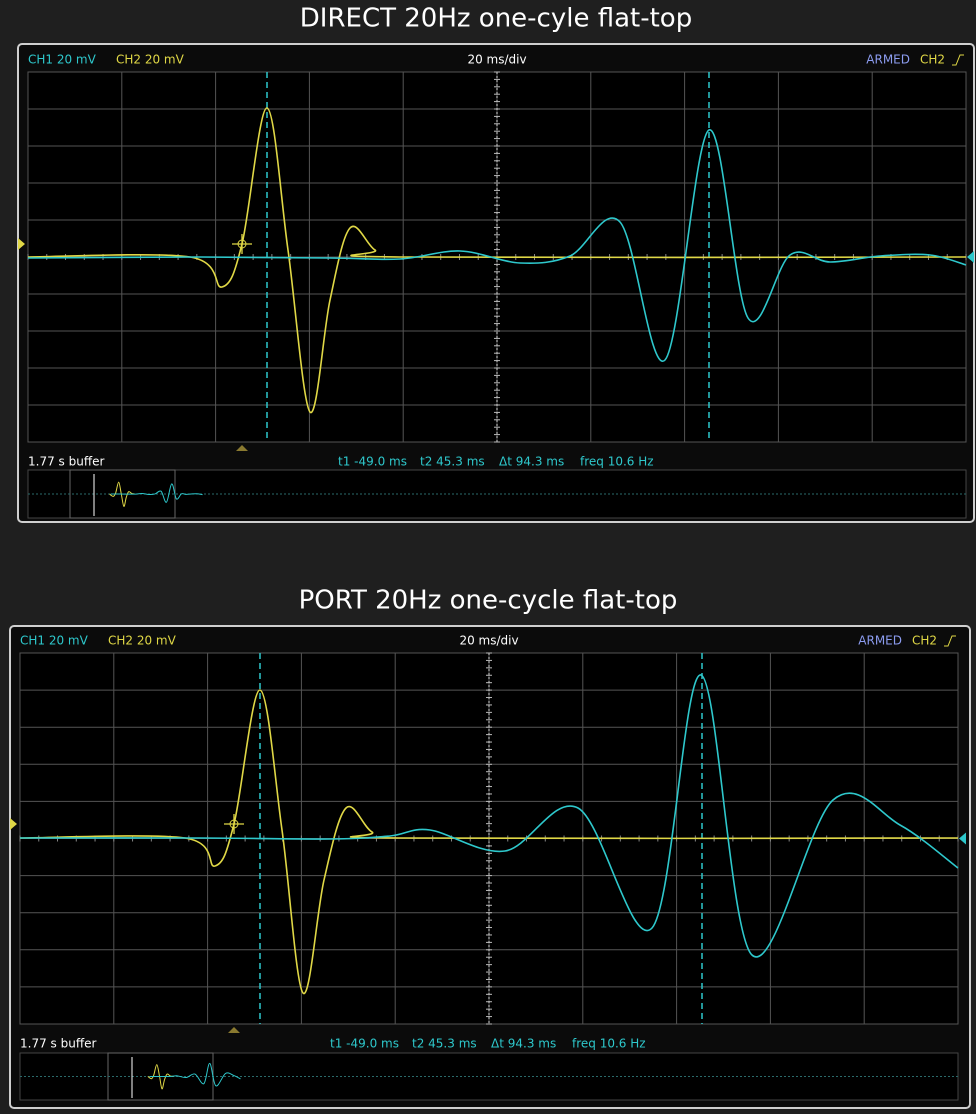 This screenshot has height=1114, width=976. I want to click on panel-title: PORT 20Hz one-cycle flat-top, so click(488, 601).